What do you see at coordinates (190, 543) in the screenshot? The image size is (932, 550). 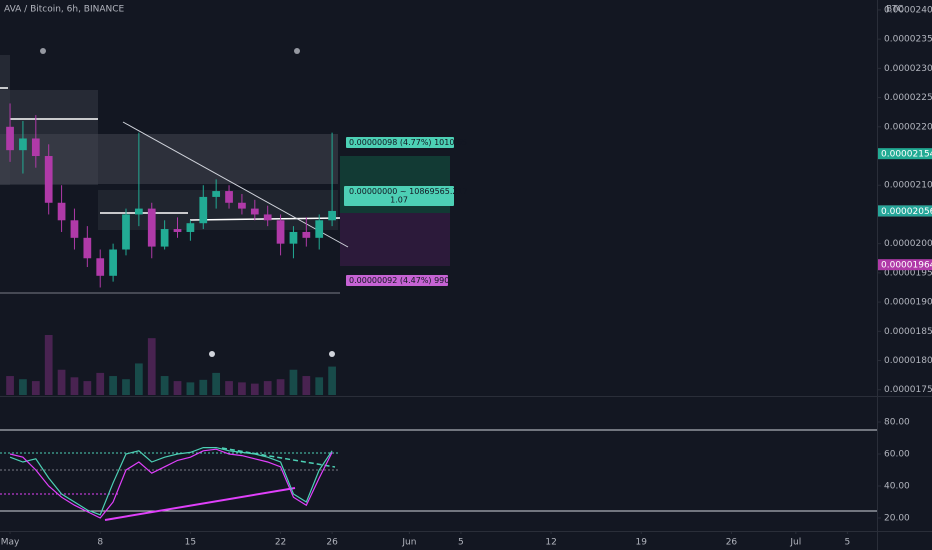 I see `x-tick-label: 15` at bounding box center [190, 543].